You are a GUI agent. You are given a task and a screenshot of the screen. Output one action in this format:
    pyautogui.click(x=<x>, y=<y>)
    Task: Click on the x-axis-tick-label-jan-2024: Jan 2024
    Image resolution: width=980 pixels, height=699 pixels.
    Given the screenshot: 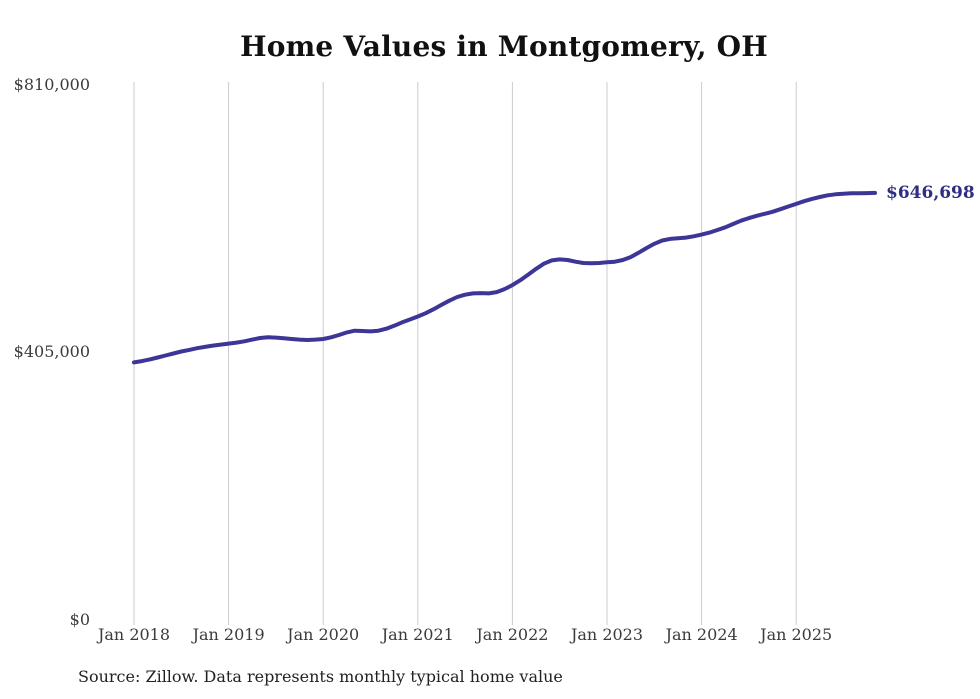 What is the action you would take?
    pyautogui.click(x=701, y=634)
    